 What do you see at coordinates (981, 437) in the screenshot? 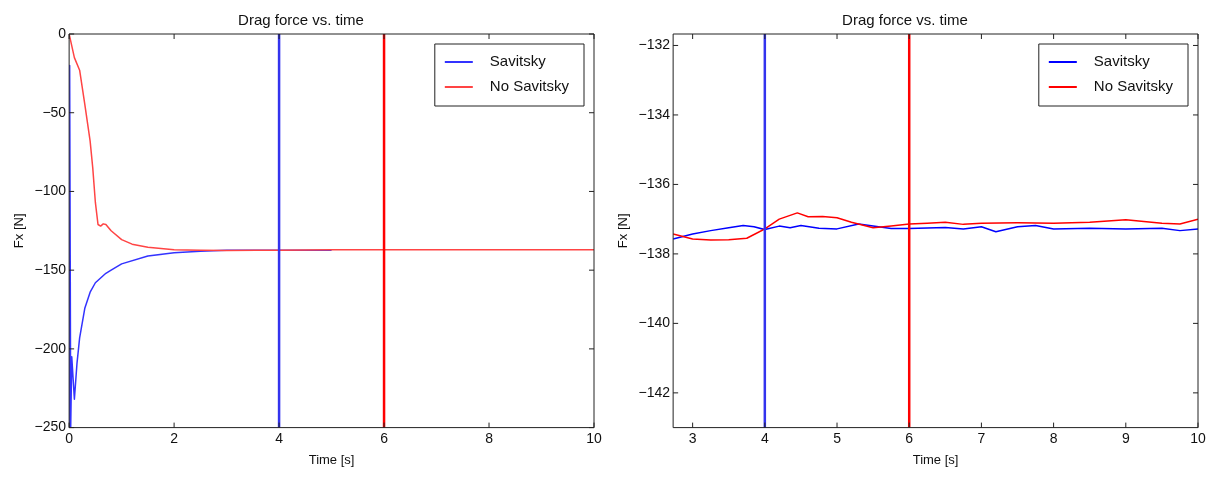
I see `x-tick-label: 7` at bounding box center [981, 437].